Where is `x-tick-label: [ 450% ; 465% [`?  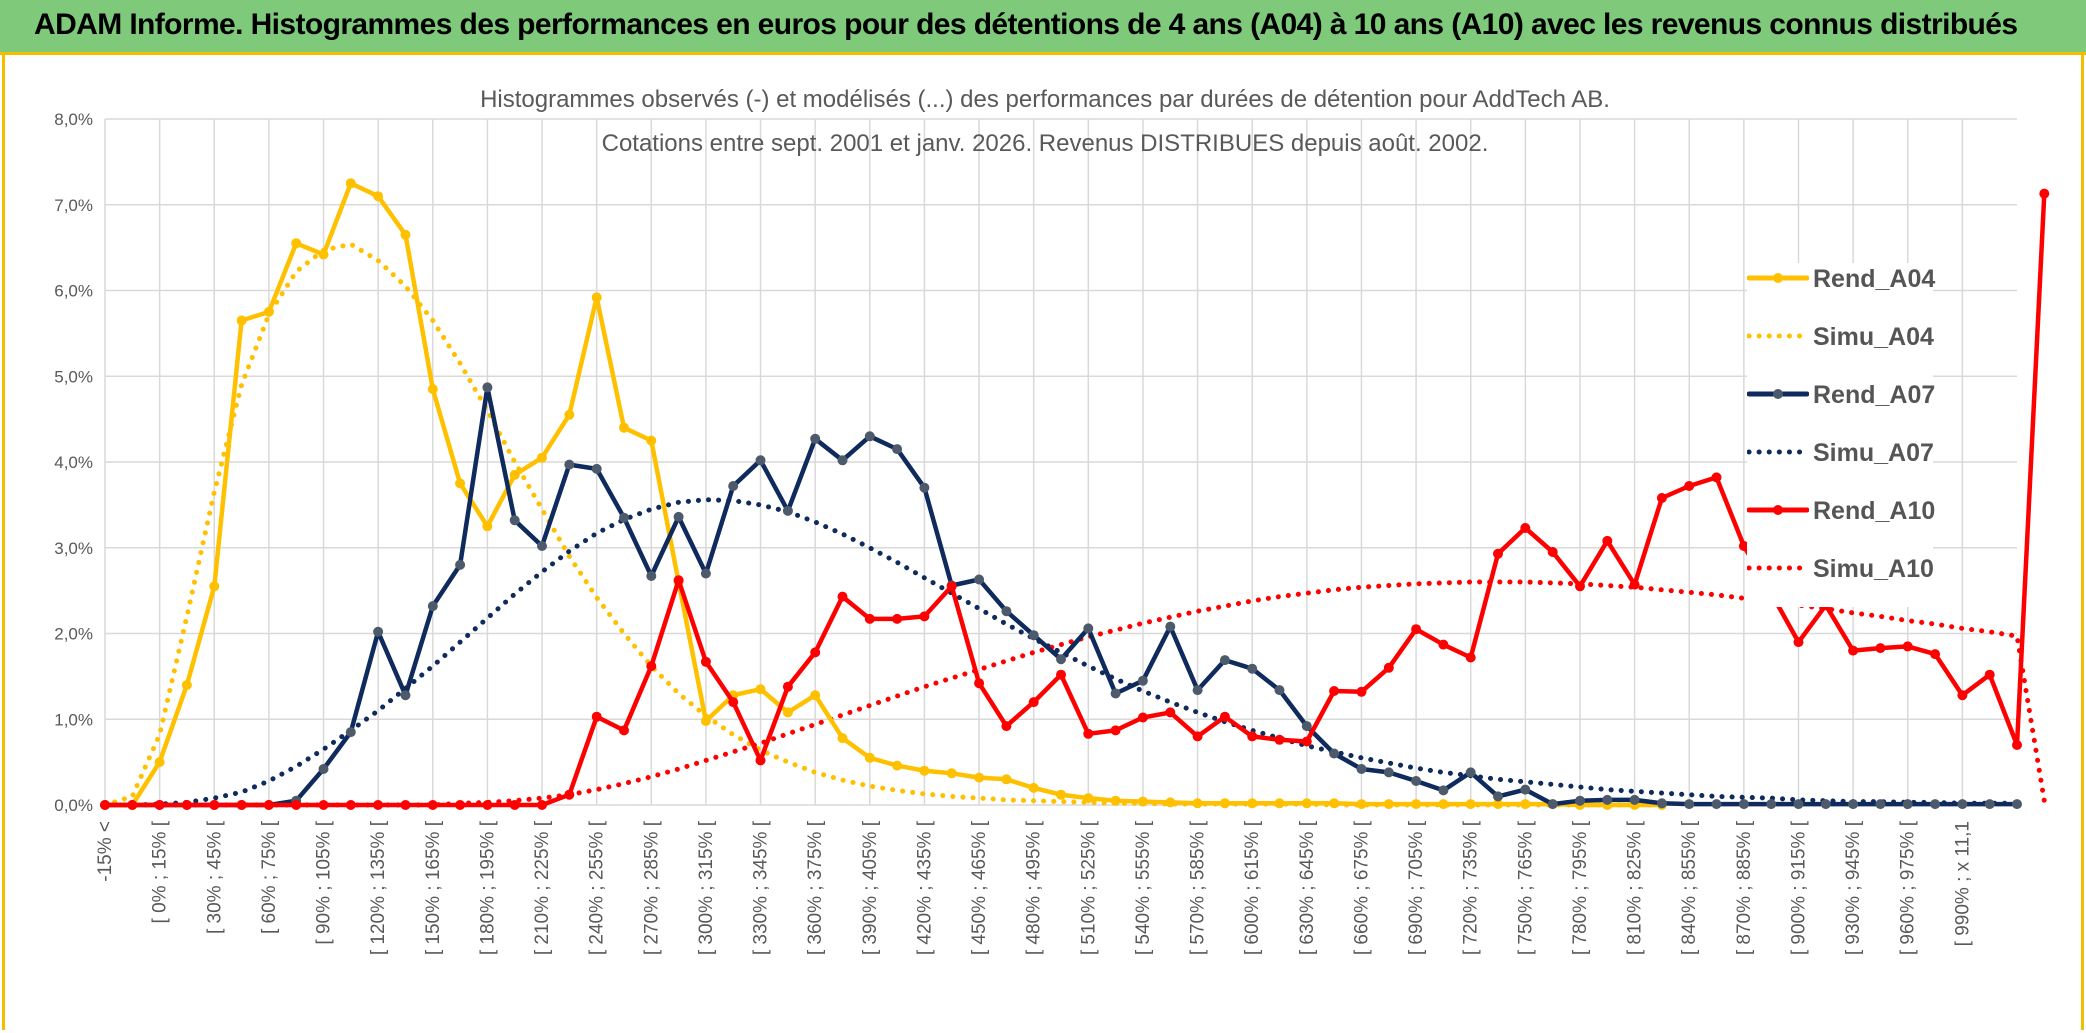 x-tick-label: [ 450% ; 465% [ is located at coordinates (979, 887).